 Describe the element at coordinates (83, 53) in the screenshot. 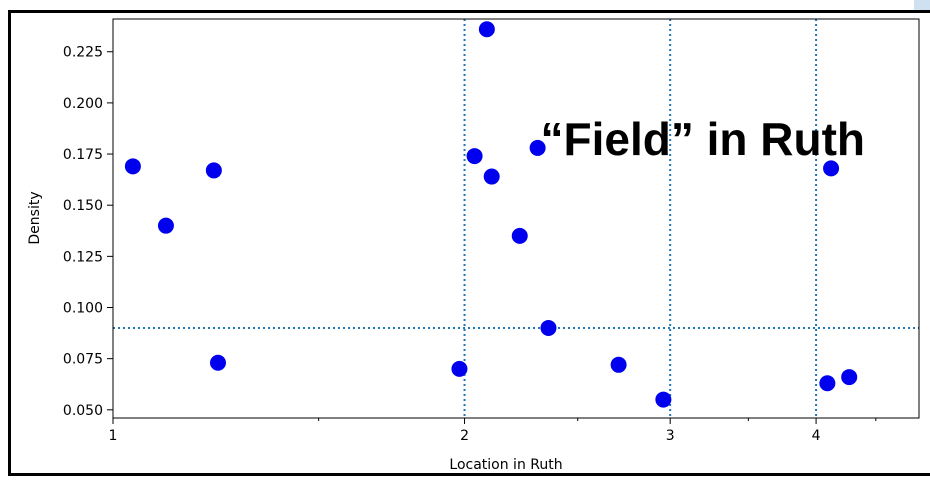

I see `y-tick-label: 0.225` at that location.